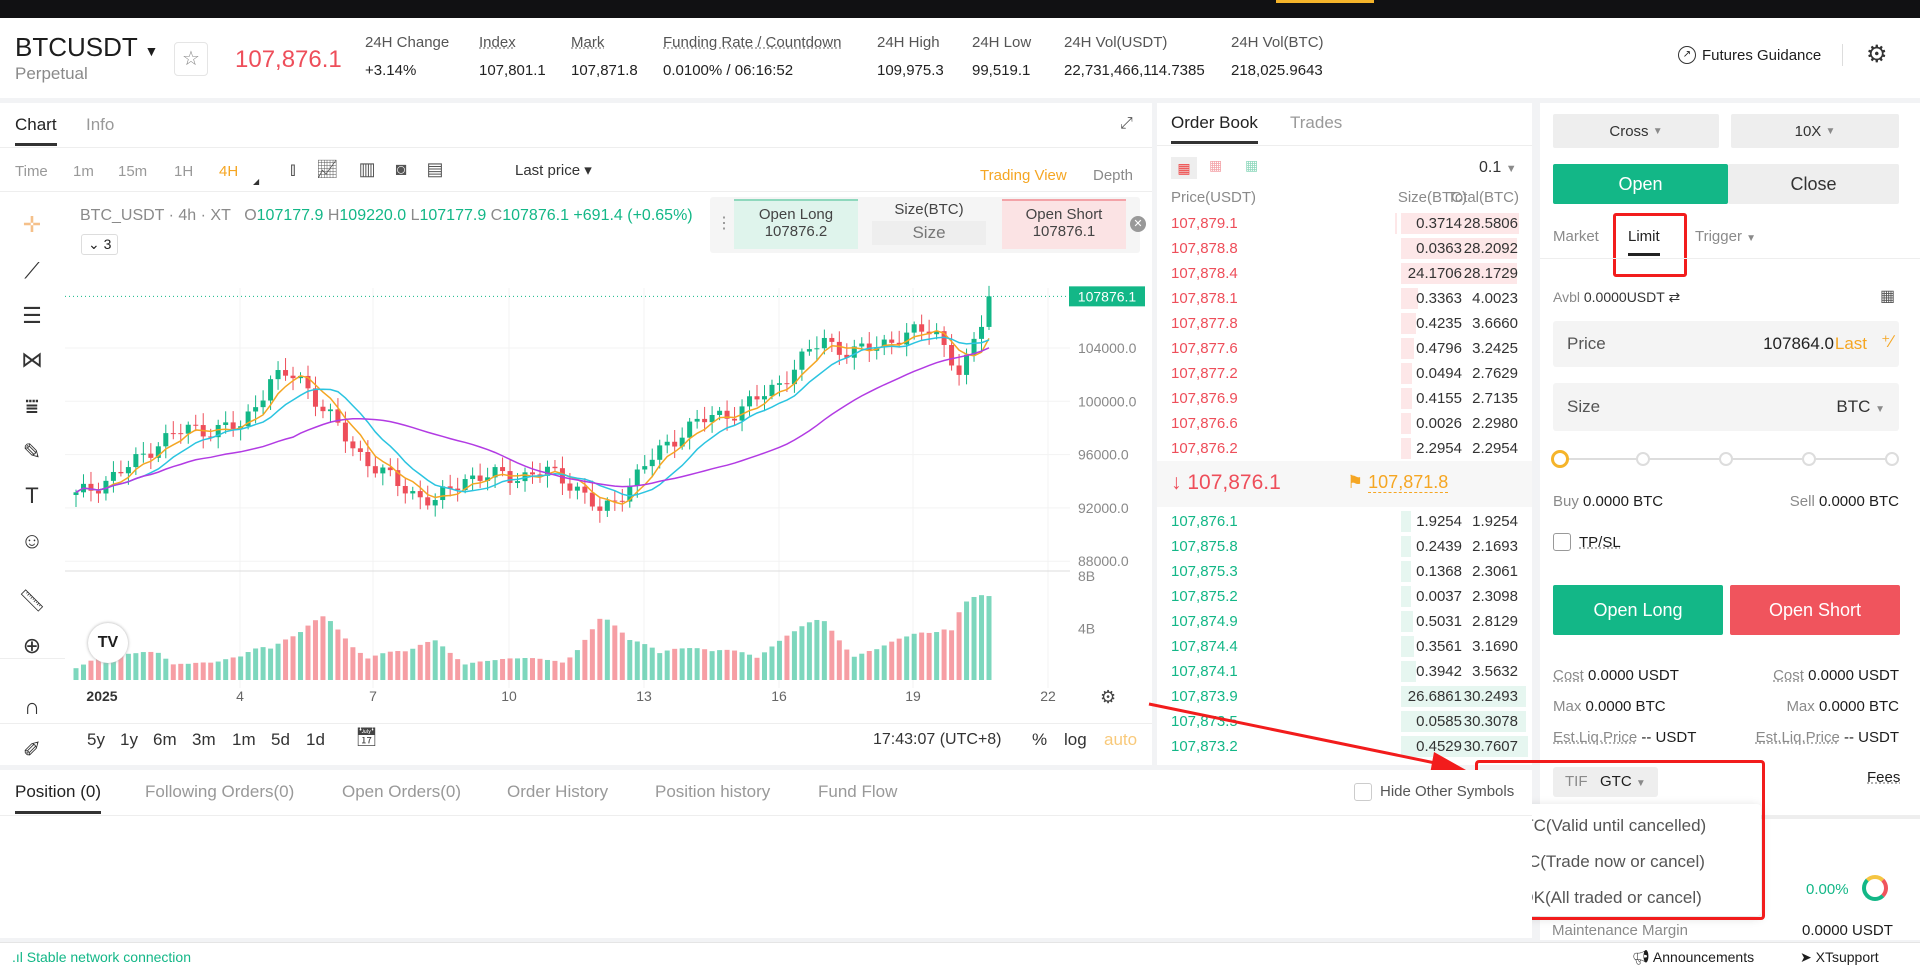 Image resolution: width=1920 pixels, height=971 pixels. What do you see at coordinates (1674, 297) in the screenshot?
I see `transfer-icon: ⇄` at bounding box center [1674, 297].